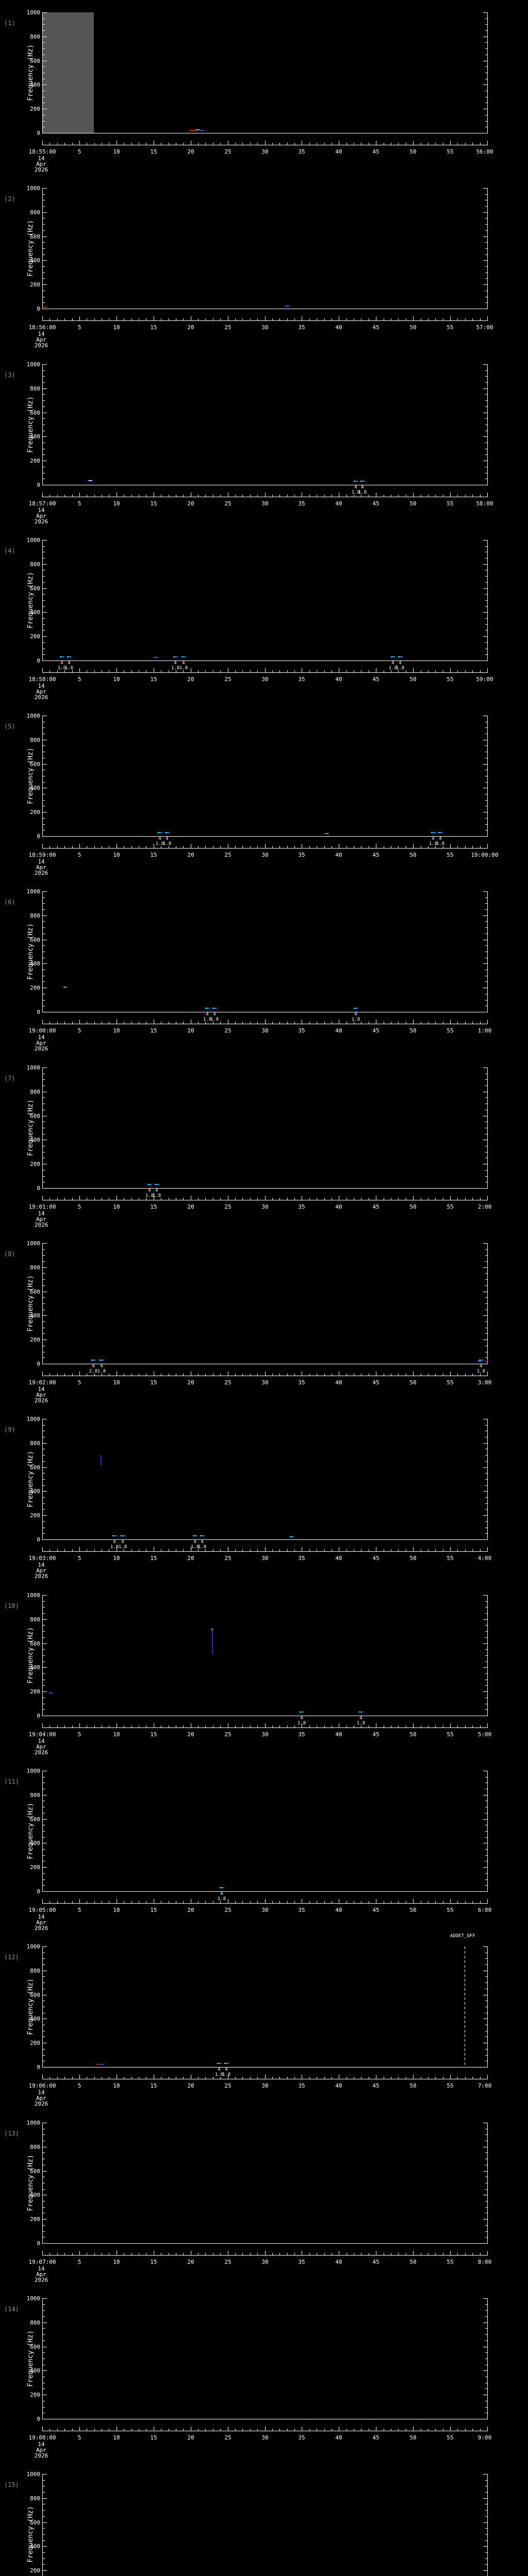 This screenshot has width=528, height=2576. Describe the element at coordinates (265, 1188) in the screenshot. I see `plot-bottom-line` at that location.